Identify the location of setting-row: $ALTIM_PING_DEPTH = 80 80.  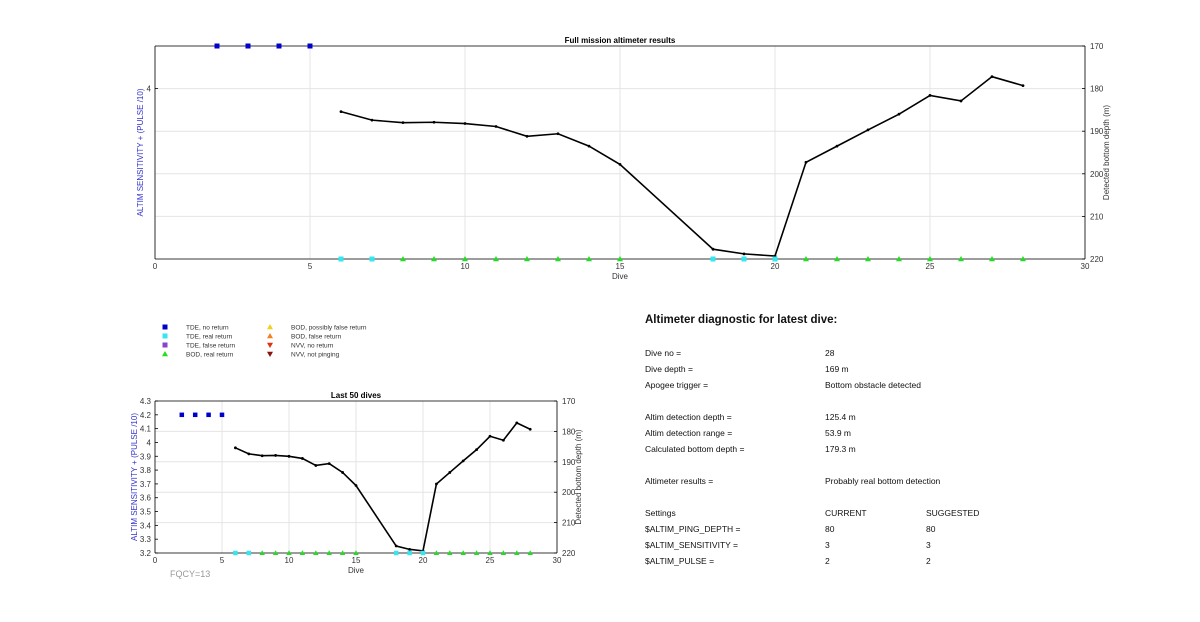
(855, 532).